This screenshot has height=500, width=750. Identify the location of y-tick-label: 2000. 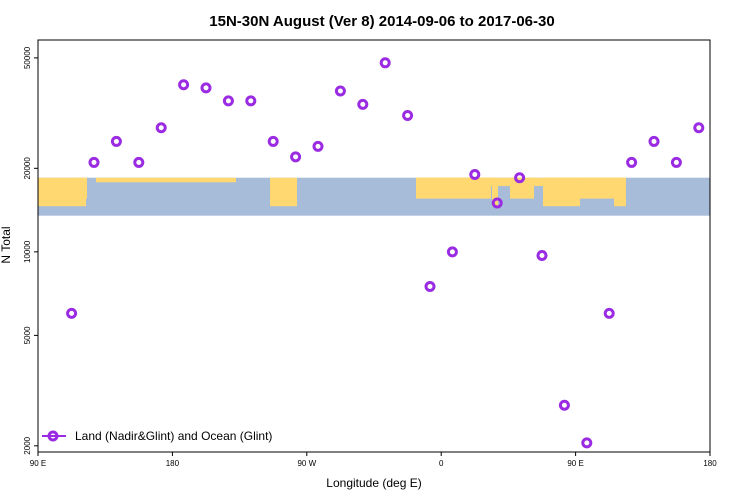
(27, 445).